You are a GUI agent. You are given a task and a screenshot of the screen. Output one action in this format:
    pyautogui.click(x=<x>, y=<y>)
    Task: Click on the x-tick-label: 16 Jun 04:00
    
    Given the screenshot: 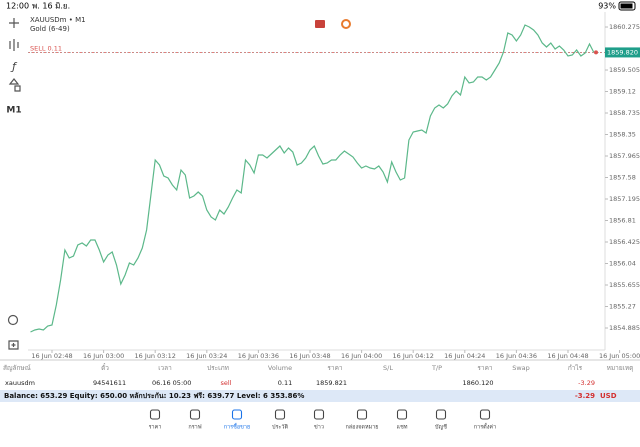 What is the action you would take?
    pyautogui.click(x=361, y=356)
    